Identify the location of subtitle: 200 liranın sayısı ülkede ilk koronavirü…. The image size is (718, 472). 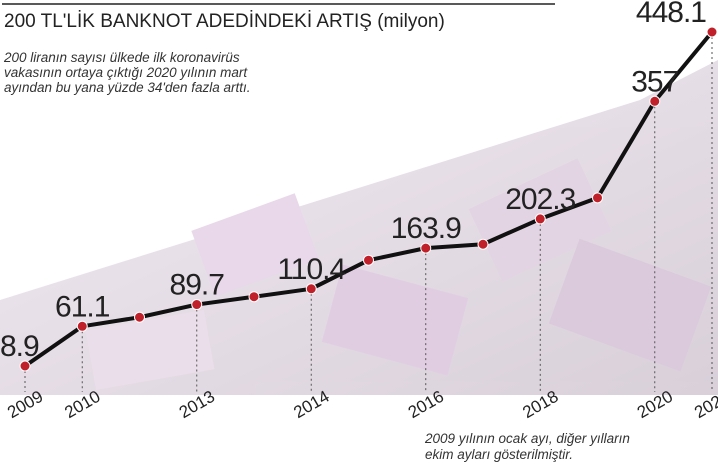
(121, 57).